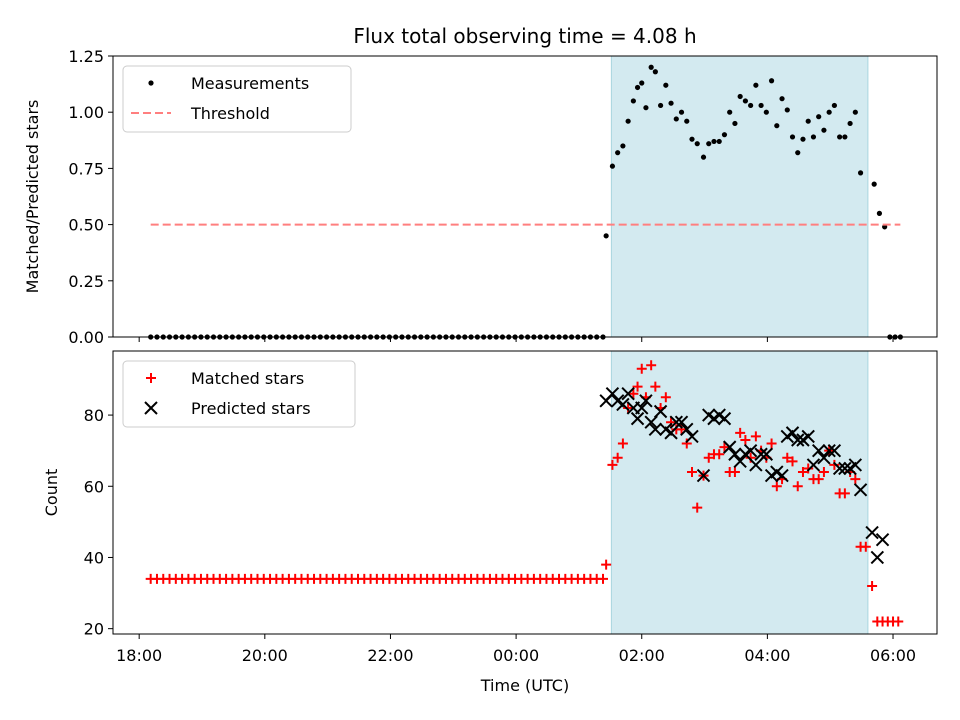  I want to click on legend-label: Threshold, so click(230, 113).